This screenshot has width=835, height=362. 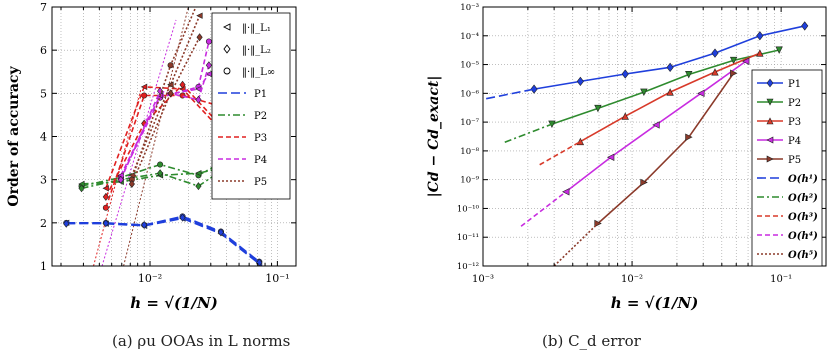 I want to click on legend-label: ‖·‖_L∞, so click(x=258, y=72).